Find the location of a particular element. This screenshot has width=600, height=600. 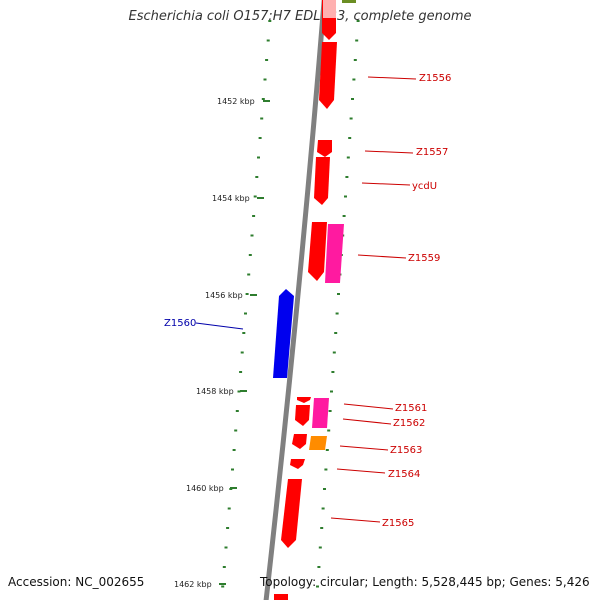

gene-z1565 is located at coordinates (291, 513).